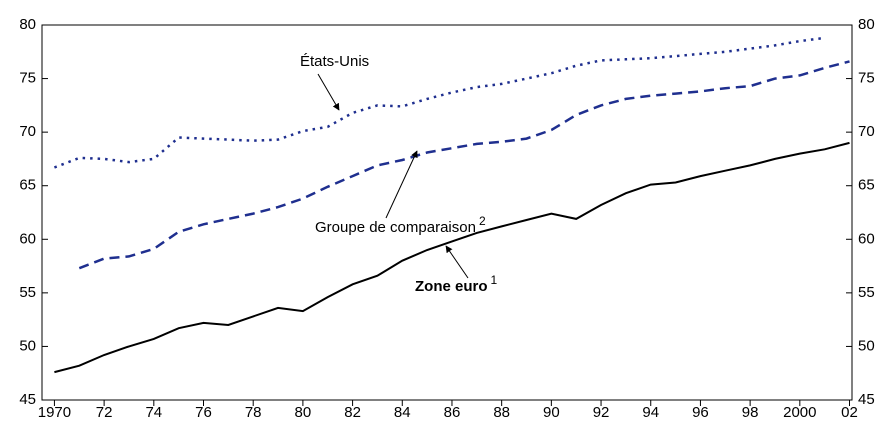 The height and width of the screenshot is (422, 895). What do you see at coordinates (866, 292) in the screenshot?
I see `y2-tick-label: 55` at bounding box center [866, 292].